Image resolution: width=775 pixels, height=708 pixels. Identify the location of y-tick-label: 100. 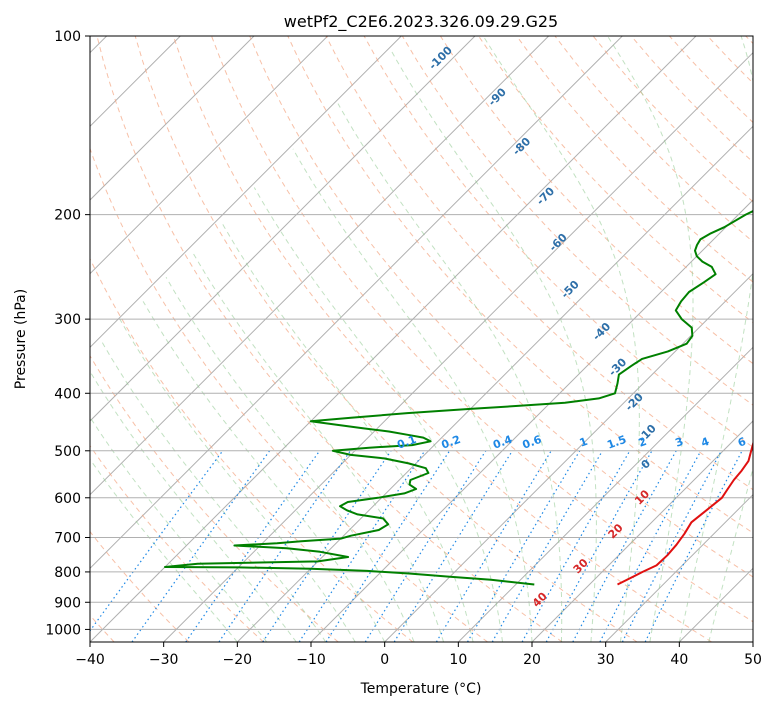
(67, 37).